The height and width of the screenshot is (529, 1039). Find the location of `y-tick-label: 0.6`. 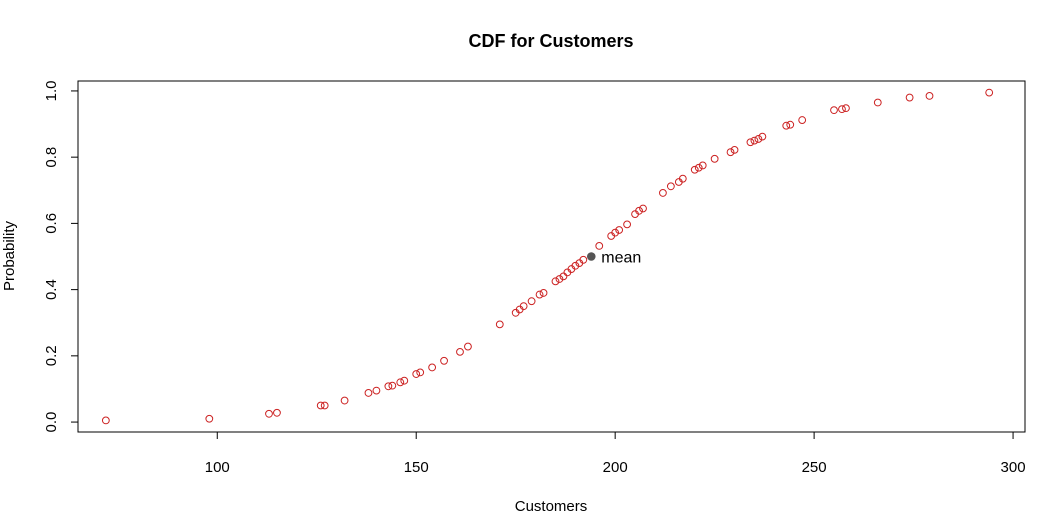

y-tick-label: 0.6 is located at coordinates (51, 223).